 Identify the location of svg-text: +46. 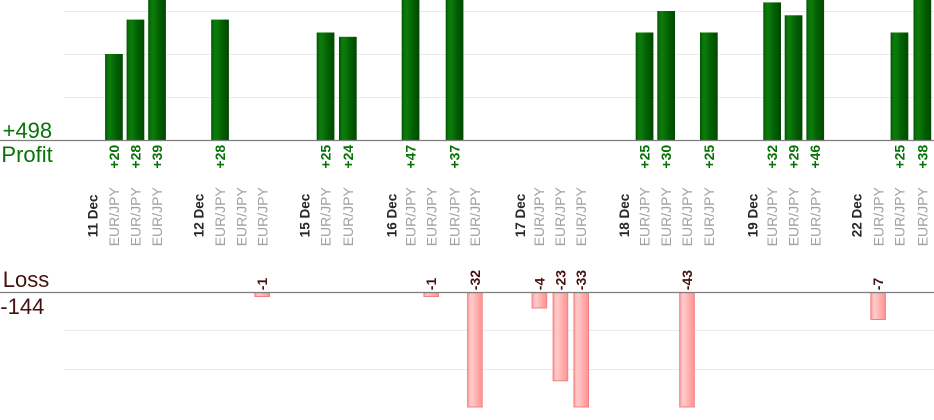
(815, 157).